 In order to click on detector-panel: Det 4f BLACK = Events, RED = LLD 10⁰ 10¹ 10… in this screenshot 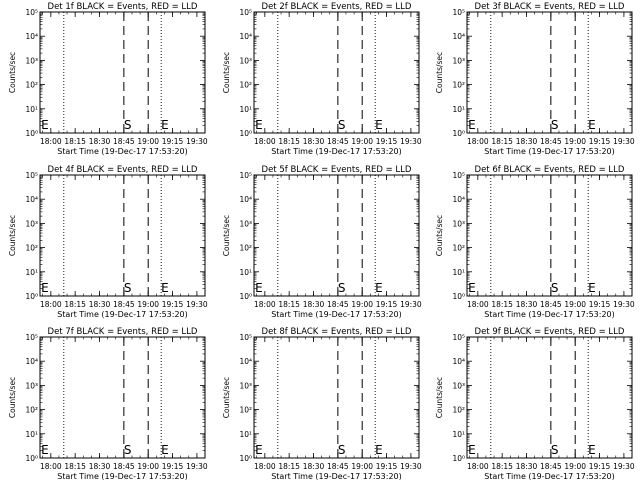, I will do `click(108, 242)`.